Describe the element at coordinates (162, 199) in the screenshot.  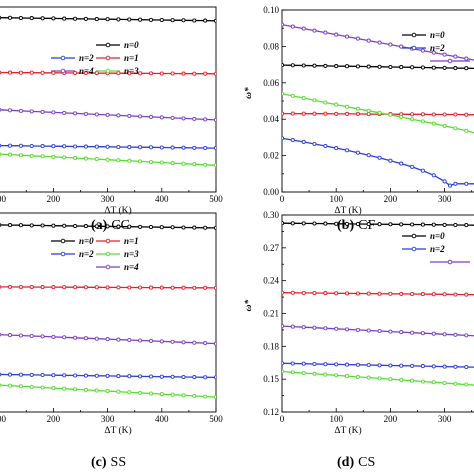
I see `x-tick-label: 400` at that location.